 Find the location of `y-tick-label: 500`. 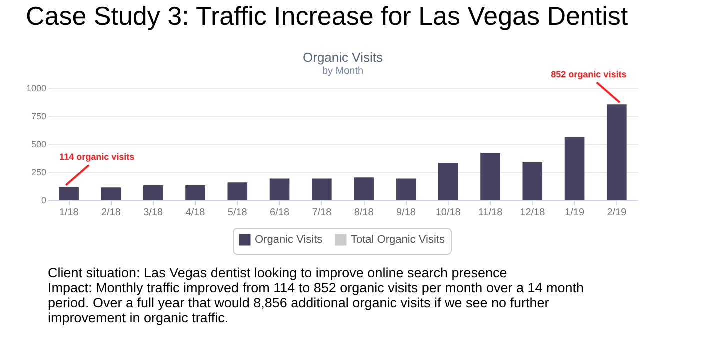

y-tick-label: 500 is located at coordinates (38, 145).